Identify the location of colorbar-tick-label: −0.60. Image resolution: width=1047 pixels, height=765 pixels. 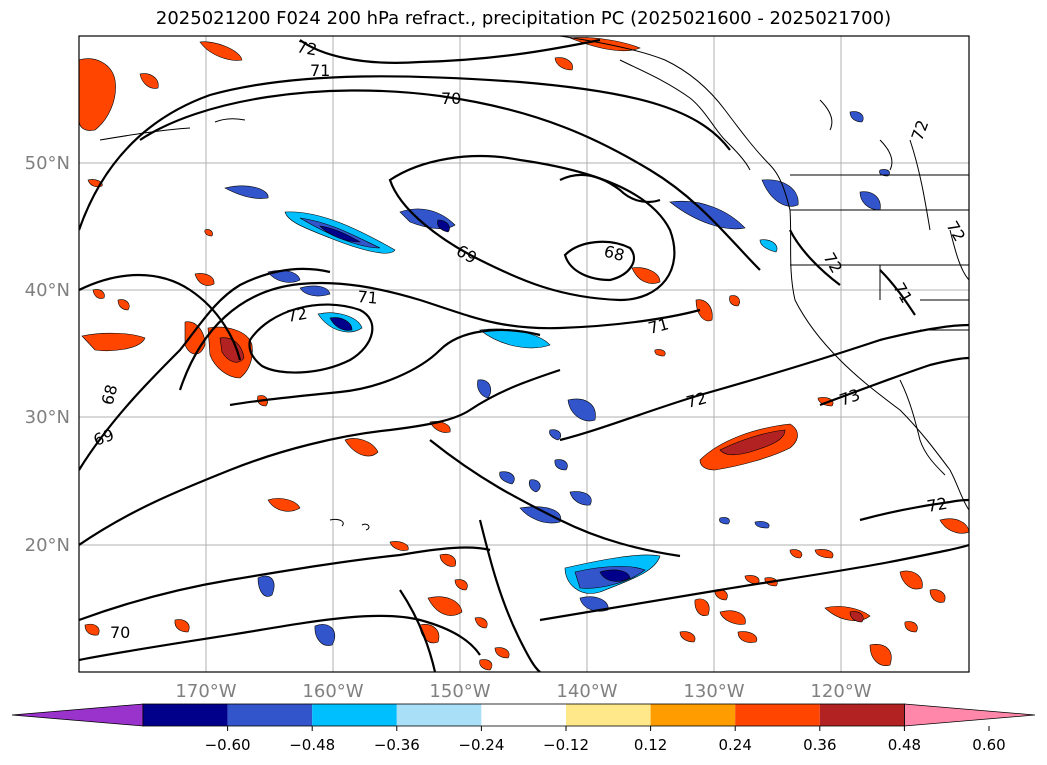
(228, 745).